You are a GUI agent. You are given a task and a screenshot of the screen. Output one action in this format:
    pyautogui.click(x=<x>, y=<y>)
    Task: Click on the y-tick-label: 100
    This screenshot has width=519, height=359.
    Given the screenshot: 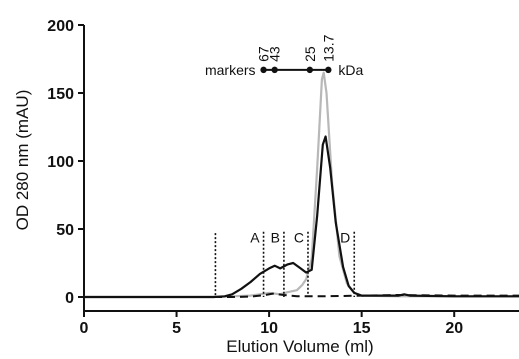 What is the action you would take?
    pyautogui.click(x=60, y=162)
    